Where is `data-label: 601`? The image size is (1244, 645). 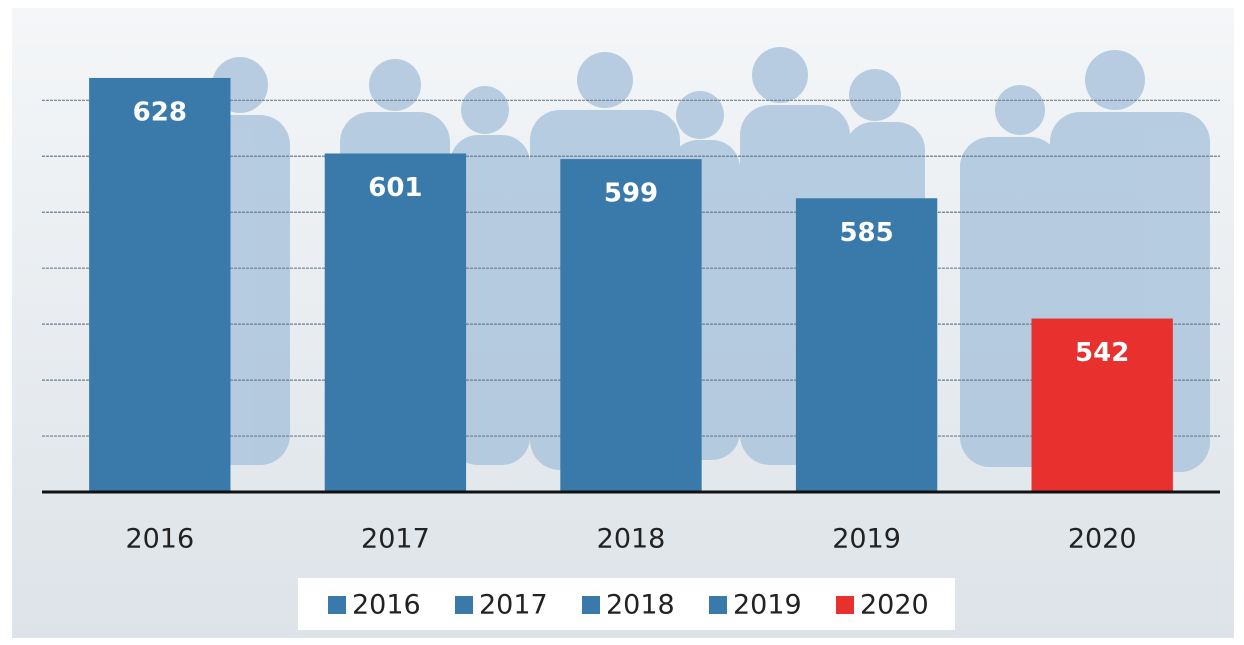 data-label: 601 is located at coordinates (395, 188).